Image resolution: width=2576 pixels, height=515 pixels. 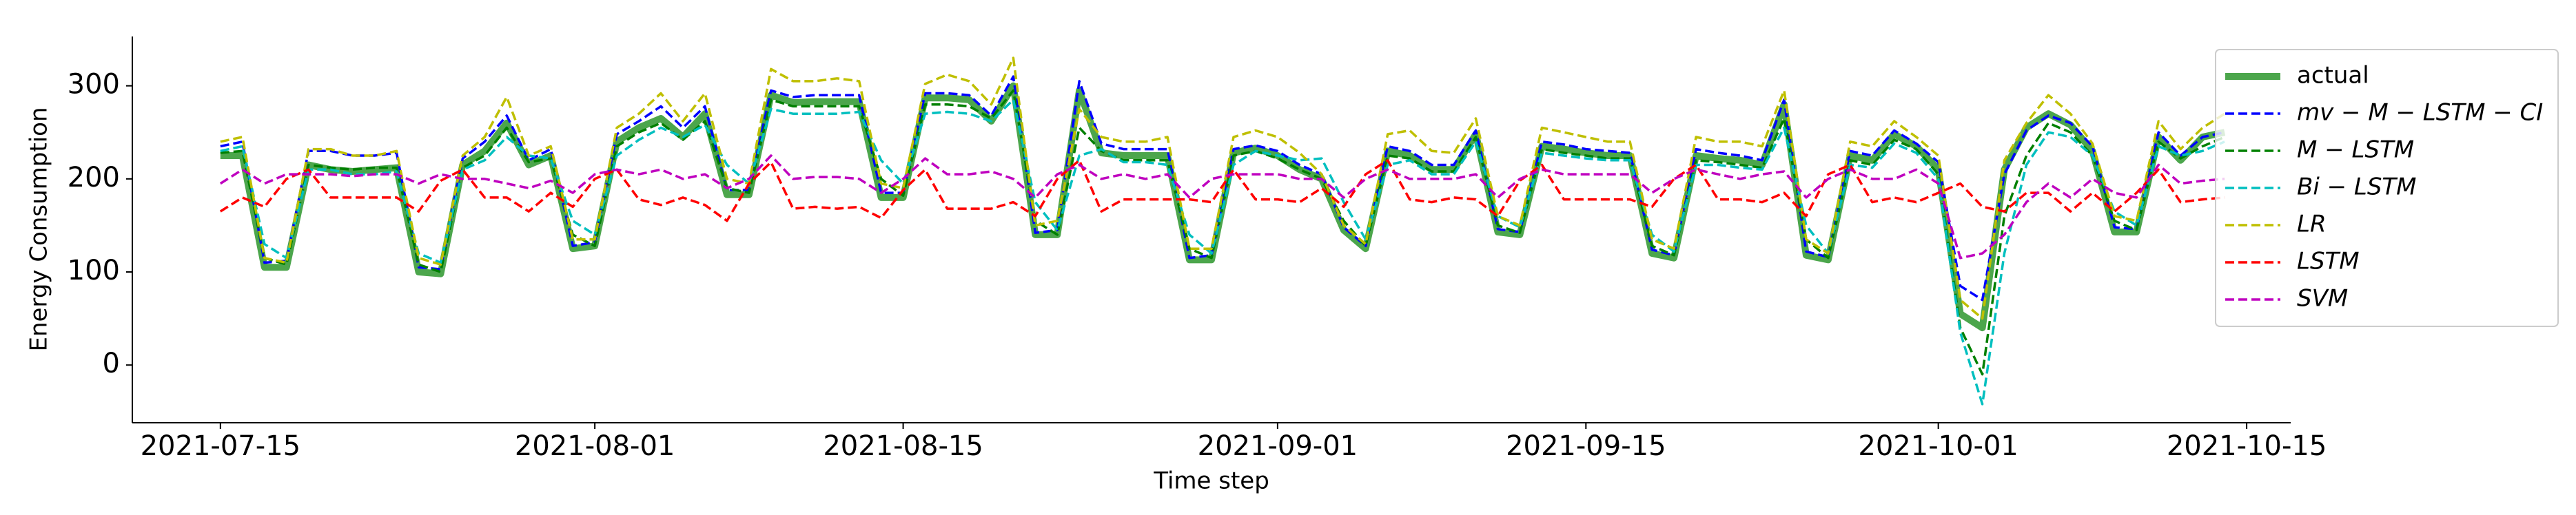 I want to click on x-tick-label: 2021-10-01, so click(x=1938, y=446).